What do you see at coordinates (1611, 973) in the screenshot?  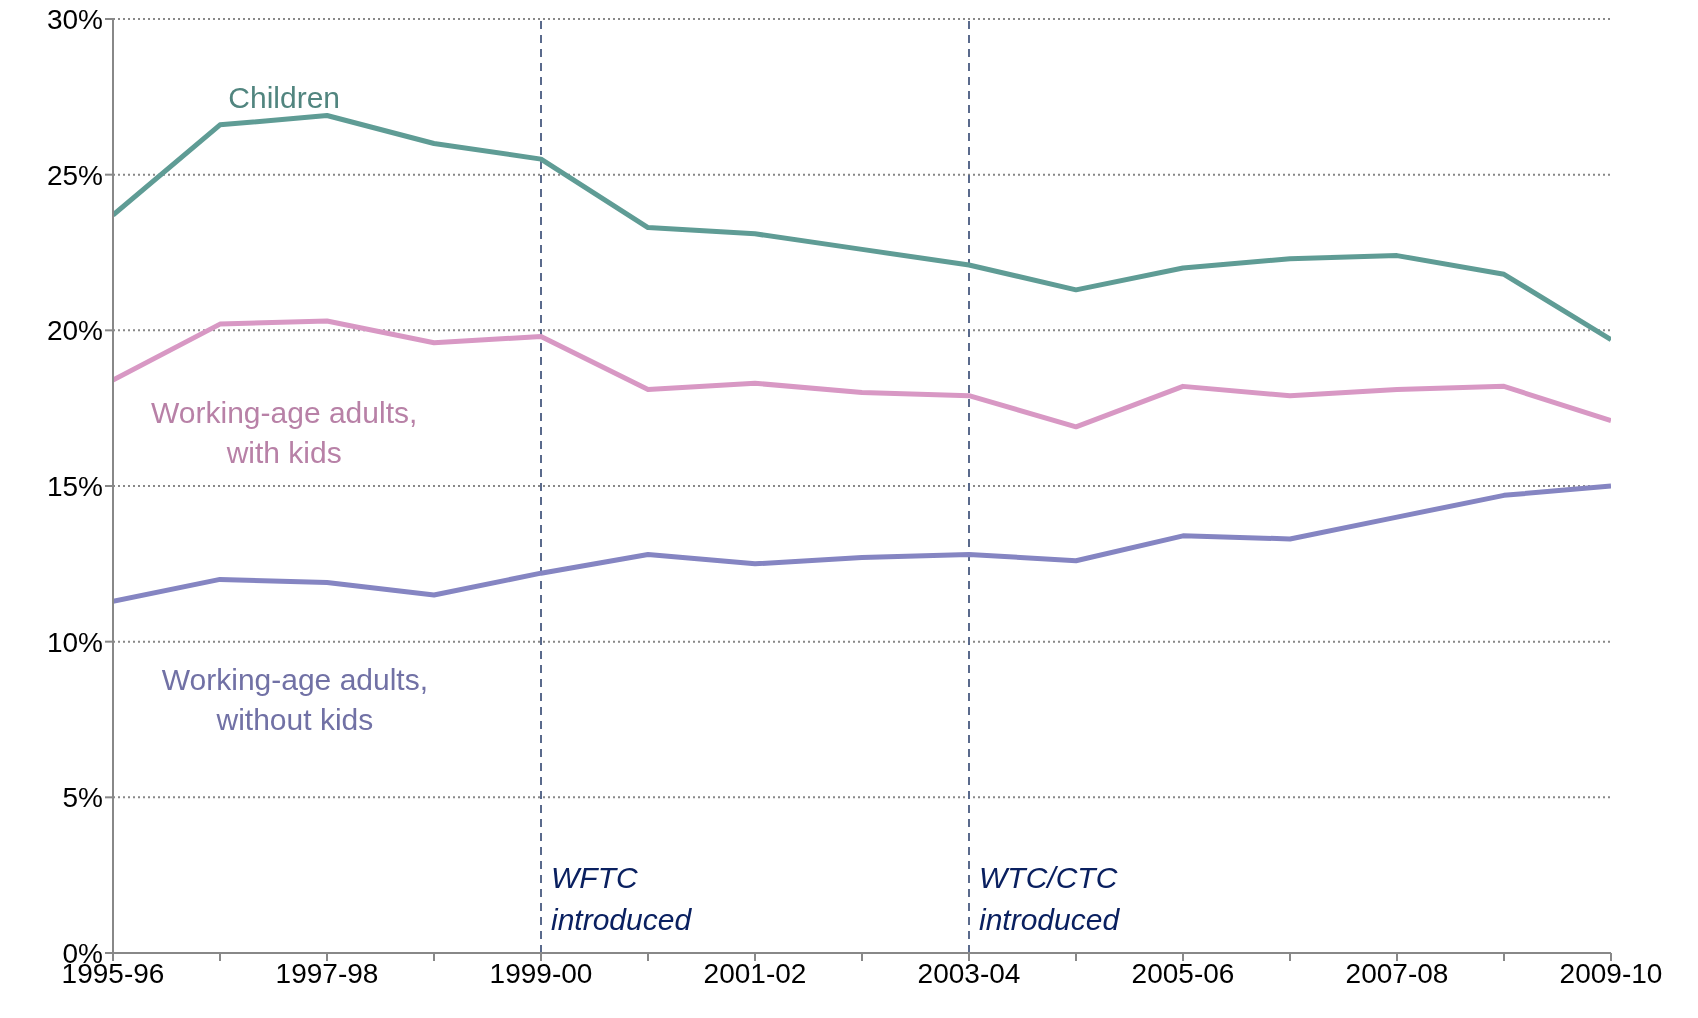 I see `x-tick-label: 2009-10` at bounding box center [1611, 973].